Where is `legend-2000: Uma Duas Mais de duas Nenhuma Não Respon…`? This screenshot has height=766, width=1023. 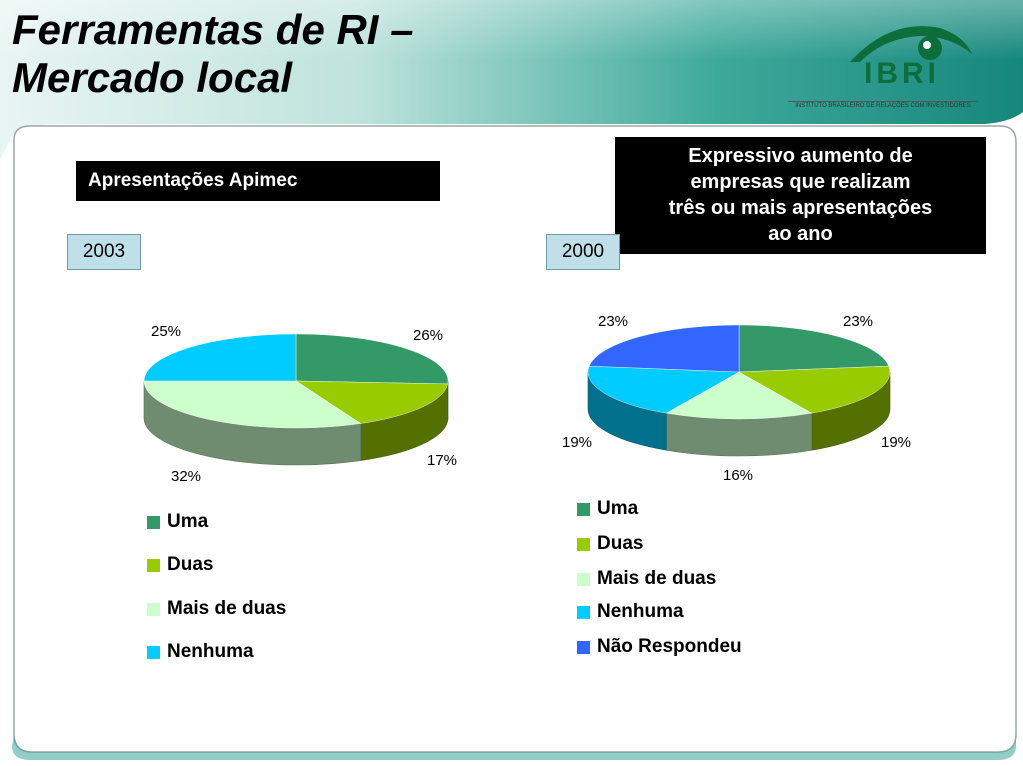 legend-2000: Uma Duas Mais de duas Nenhuma Não Respon… is located at coordinates (697, 583).